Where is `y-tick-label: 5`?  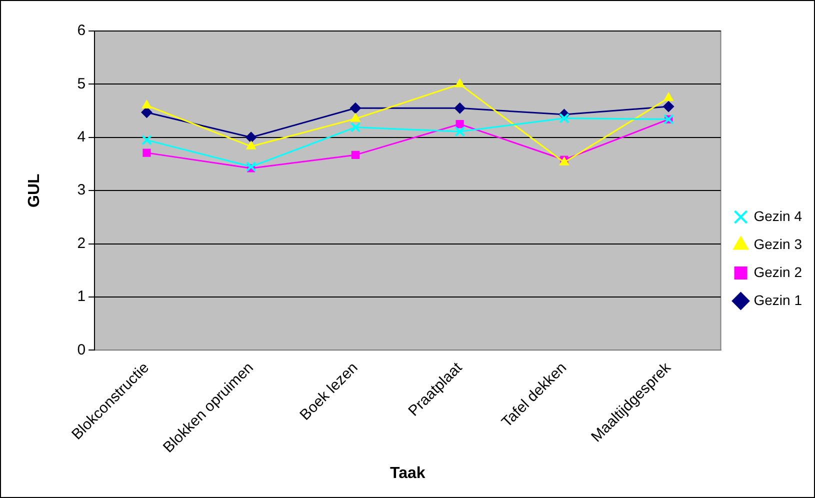
y-tick-label: 5 is located at coordinates (81, 83).